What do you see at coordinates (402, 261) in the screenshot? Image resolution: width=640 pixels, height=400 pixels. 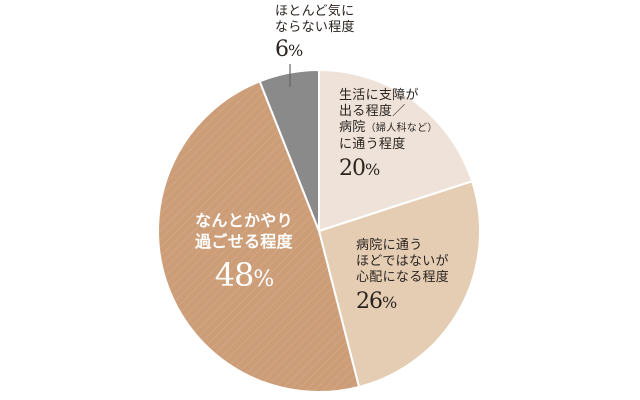 I see `label-line: ほどではないが` at bounding box center [402, 261].